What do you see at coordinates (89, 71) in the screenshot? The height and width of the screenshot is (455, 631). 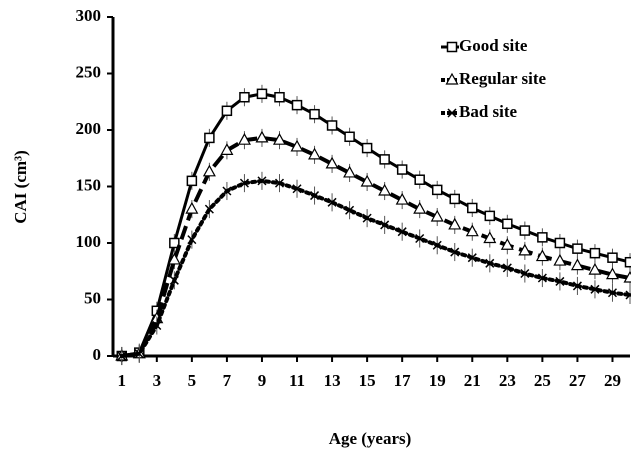 I see `y-tick-label: 250` at bounding box center [89, 71].